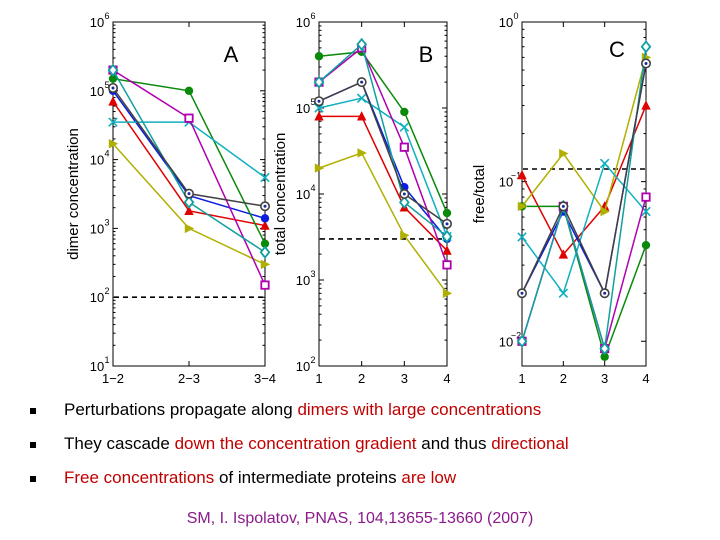 The height and width of the screenshot is (540, 720). Describe the element at coordinates (181, 409) in the screenshot. I see `bullet-text-segment: Perturbations propagate along` at that location.